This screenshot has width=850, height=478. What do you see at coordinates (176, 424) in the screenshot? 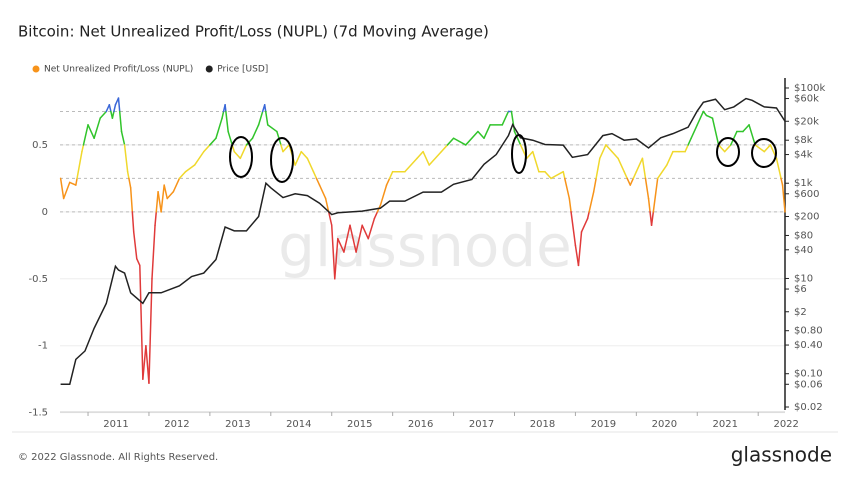
I see `x-tick-label: 2012` at bounding box center [176, 424].